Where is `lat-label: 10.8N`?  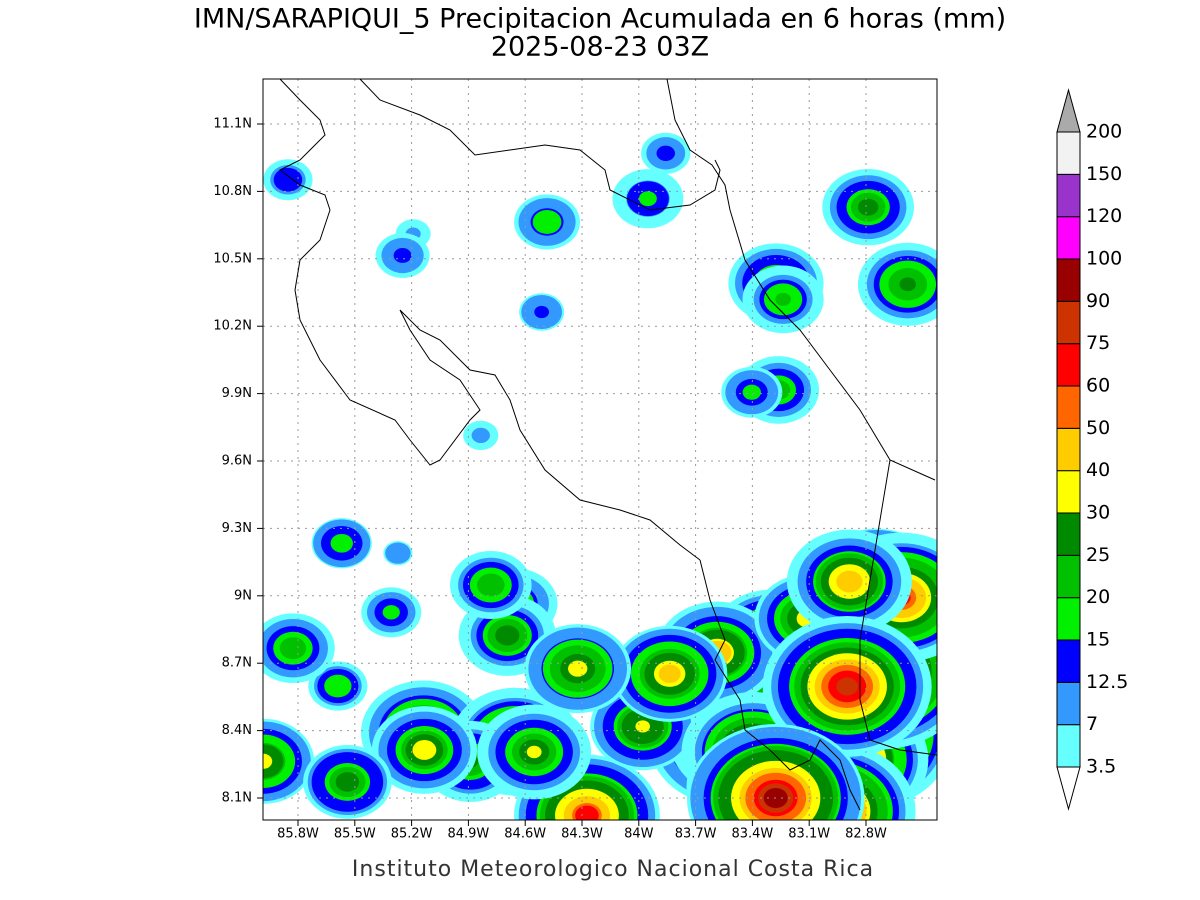
lat-label: 10.8N is located at coordinates (232, 191).